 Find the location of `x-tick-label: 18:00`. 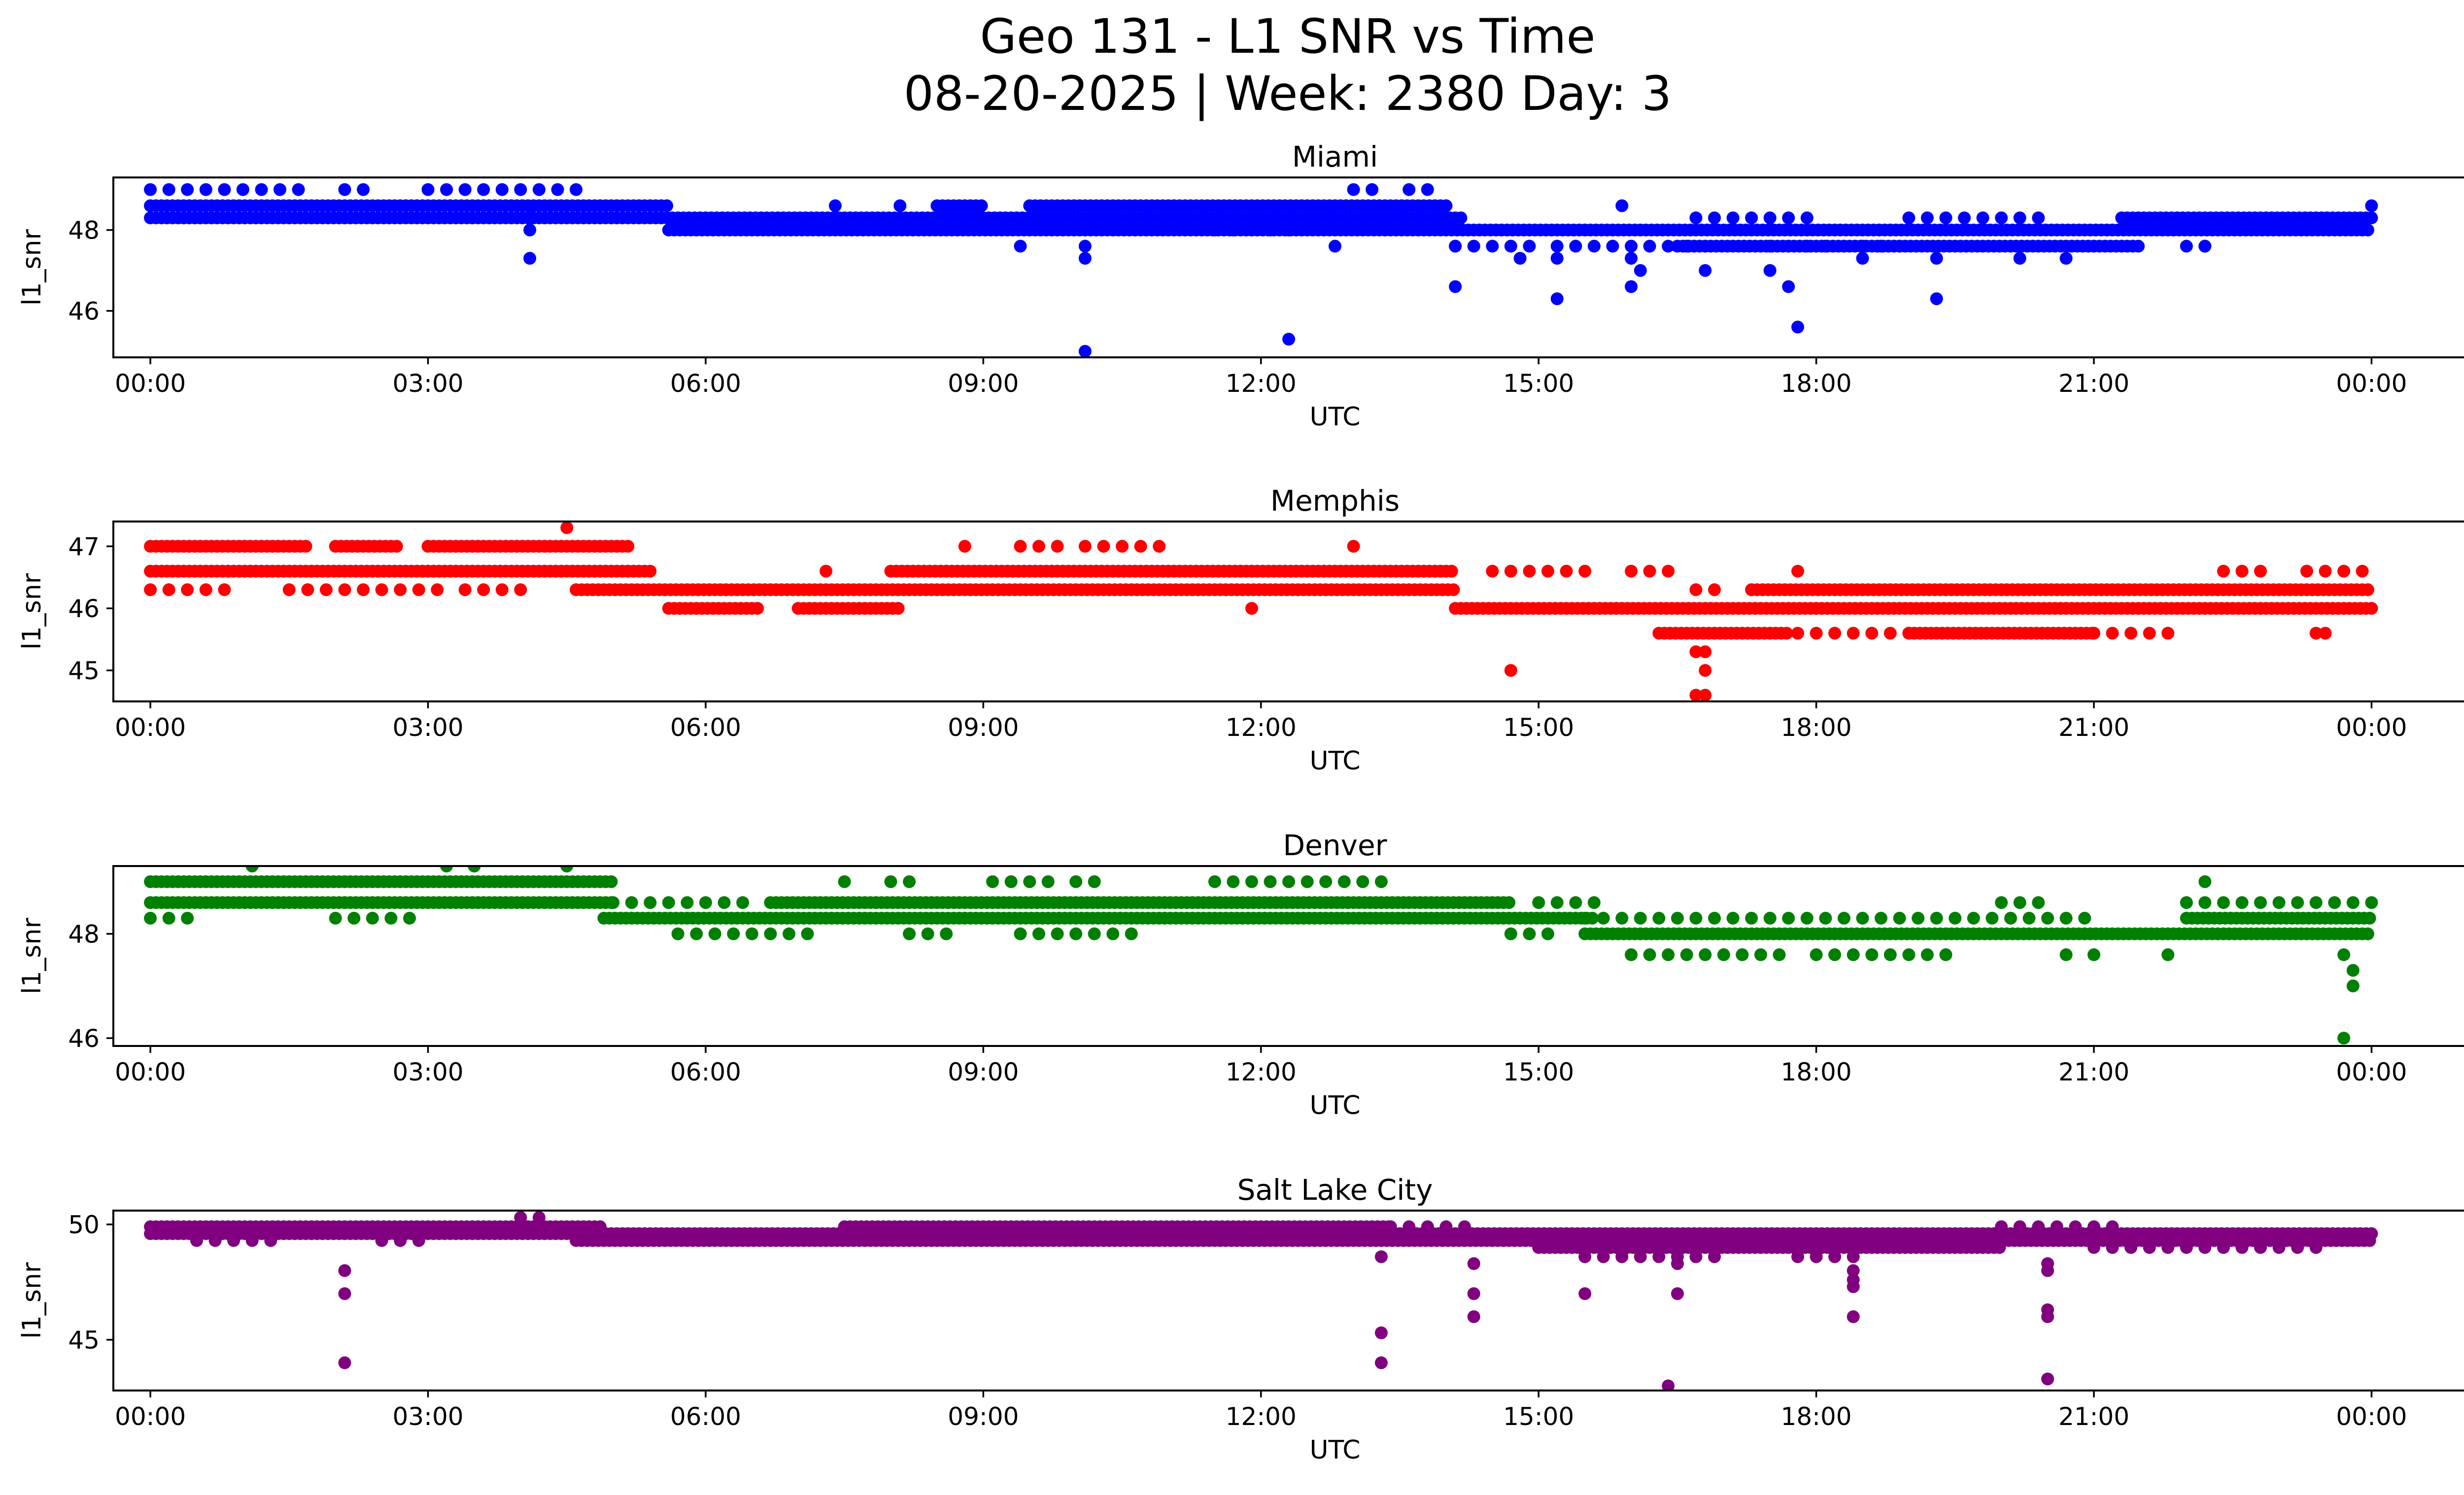

x-tick-label: 18:00 is located at coordinates (1816, 383).